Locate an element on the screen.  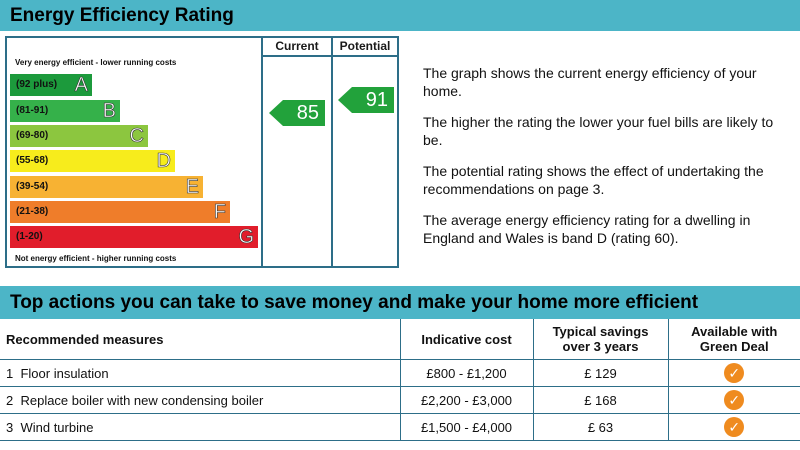
potential-column-divider is located at coordinates (332, 152).